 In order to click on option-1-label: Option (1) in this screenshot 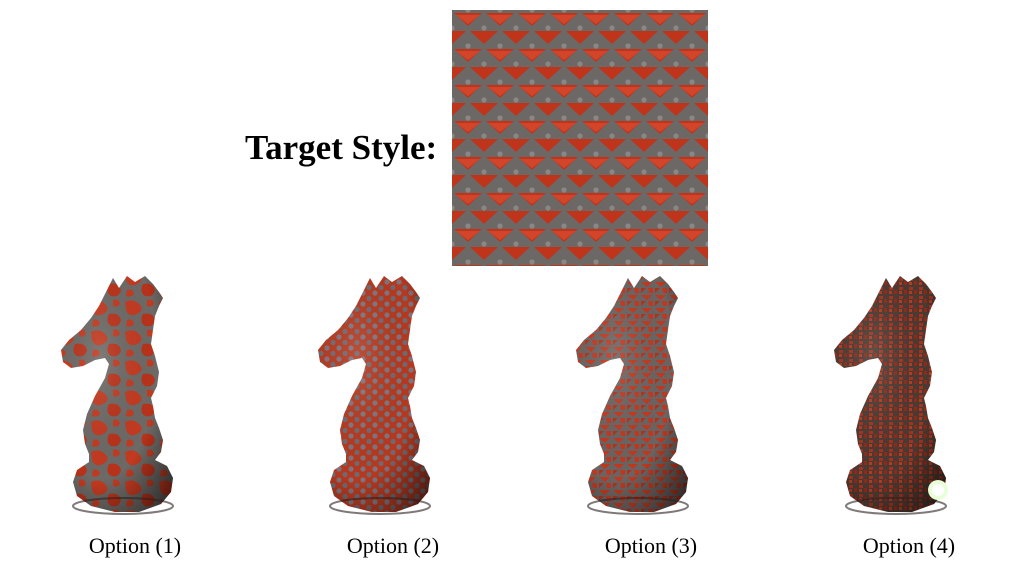, I will do `click(135, 545)`.